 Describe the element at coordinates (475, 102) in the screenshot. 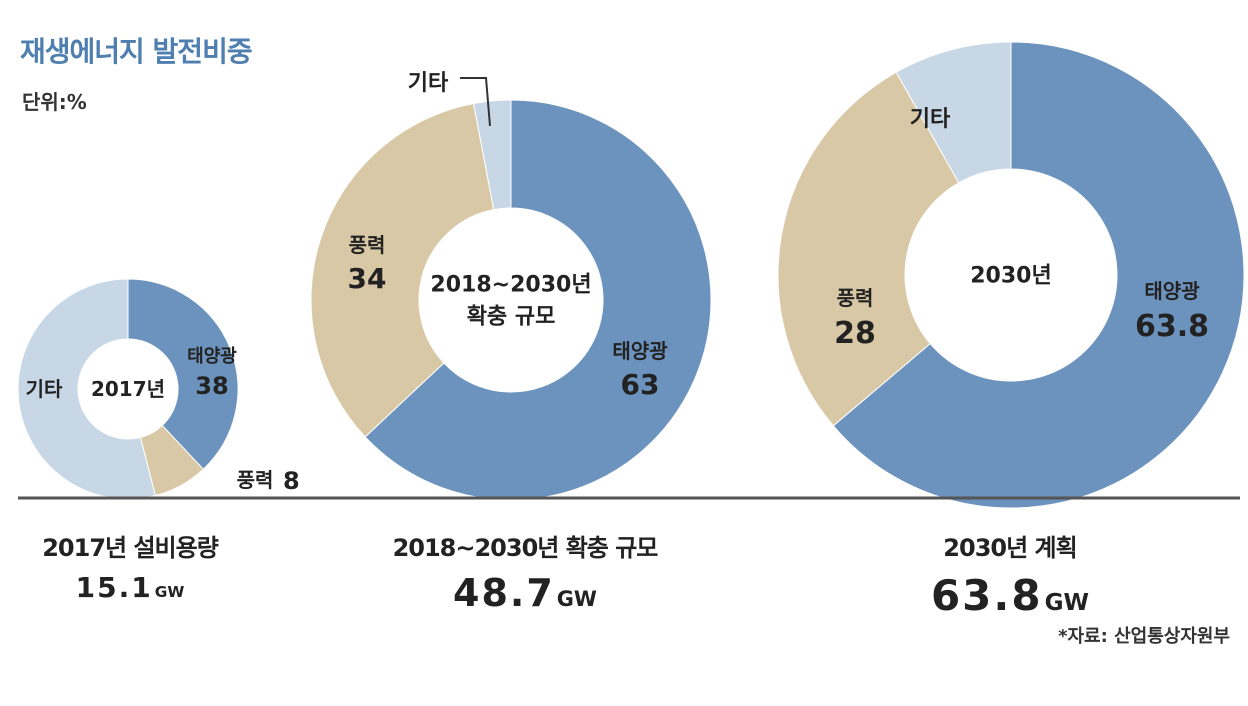

I see `leader-line-expansion` at that location.